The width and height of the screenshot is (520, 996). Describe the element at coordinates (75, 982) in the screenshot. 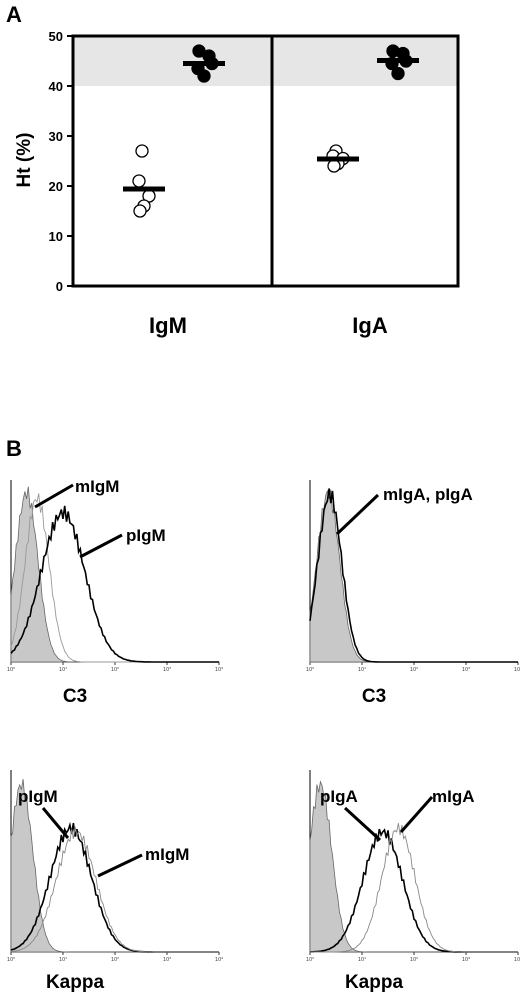

I see `x-axis-label-kappa-left: Kappa` at that location.